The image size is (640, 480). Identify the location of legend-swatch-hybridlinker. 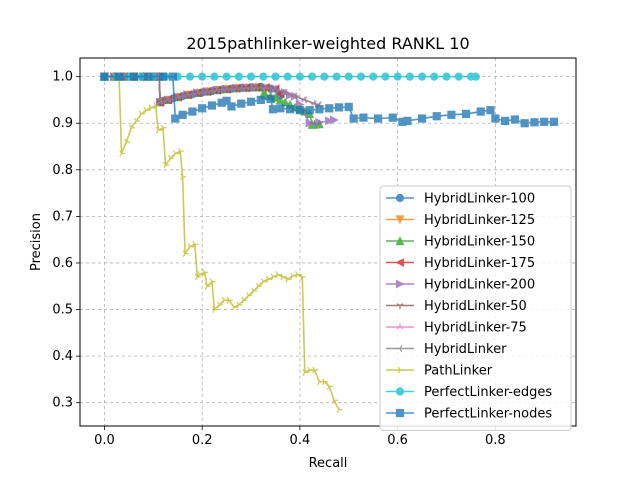
(400, 348).